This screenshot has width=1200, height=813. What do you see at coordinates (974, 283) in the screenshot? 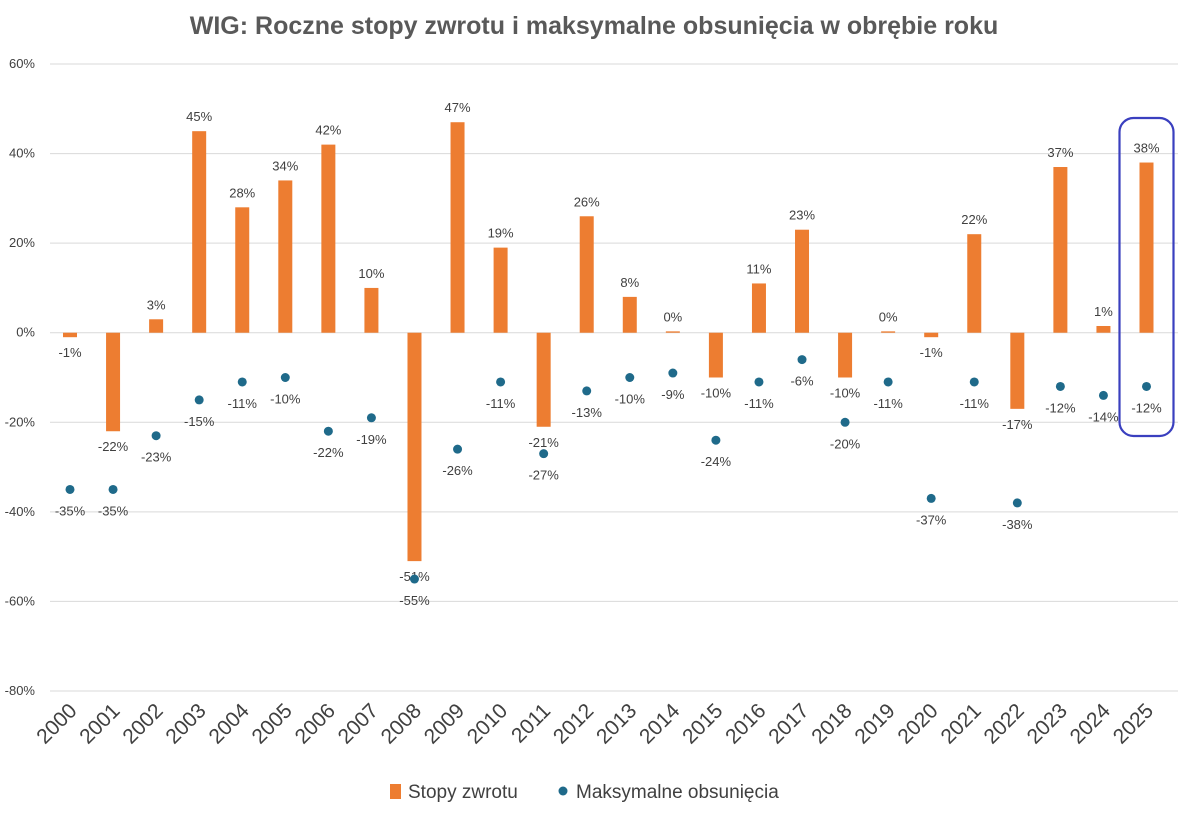
I see `bar-2021` at bounding box center [974, 283].